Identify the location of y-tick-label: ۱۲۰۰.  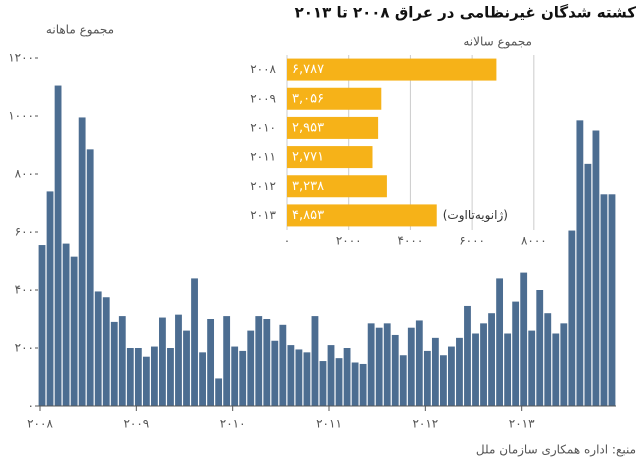
(21, 58).